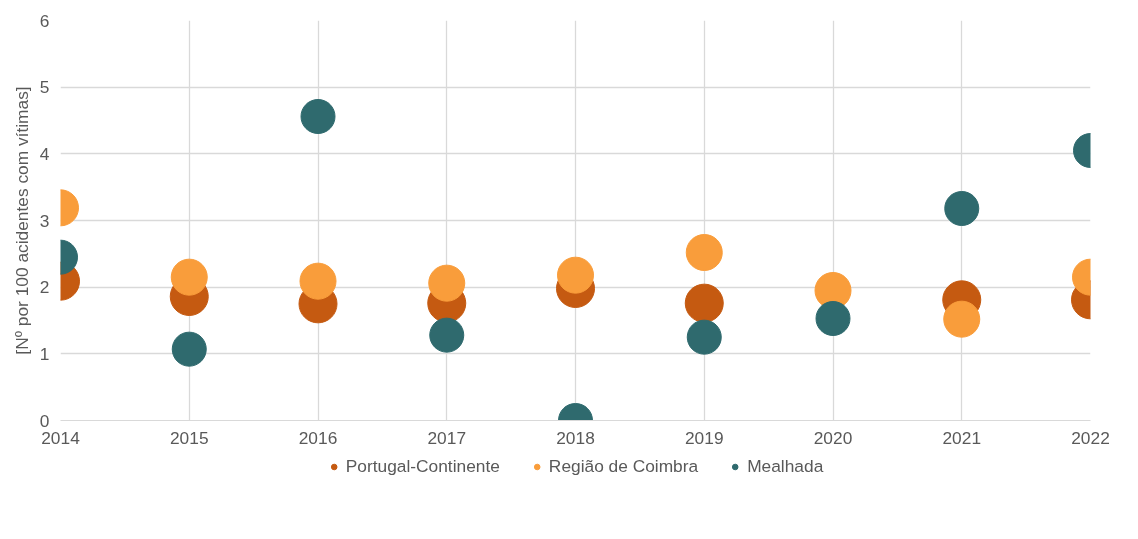  I want to click on y-axis-title: [Nº por 100 acidentes com vítimas], so click(21, 220).